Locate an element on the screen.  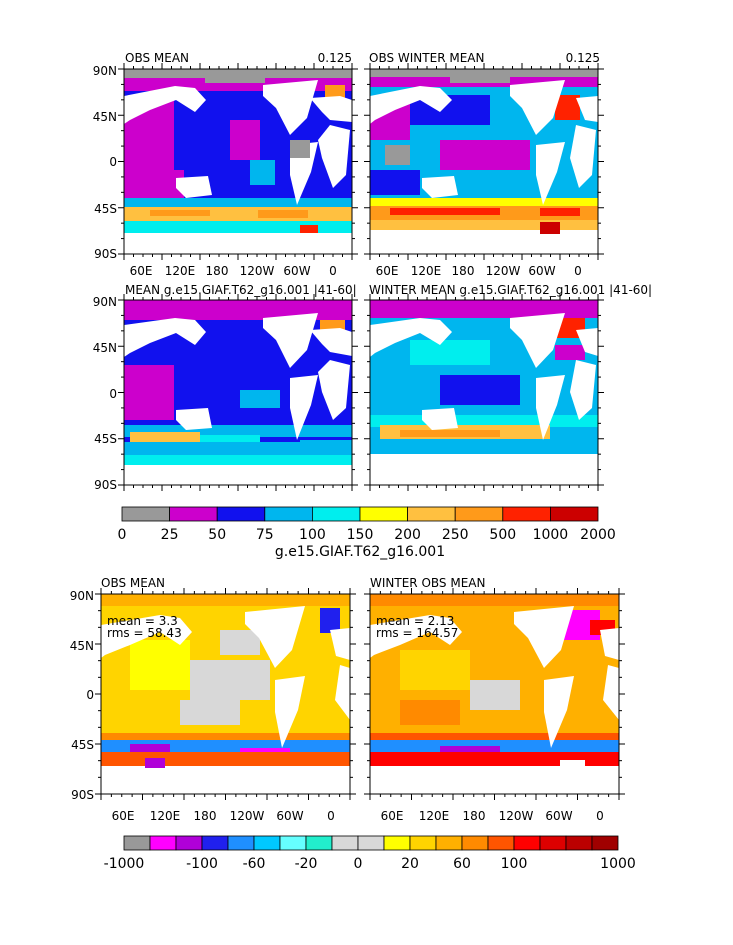
panel-winter-obs-mean-difference: WINTER OBS MEAN mean = 2.13 rms = 164.57 is located at coordinates (494, 699).